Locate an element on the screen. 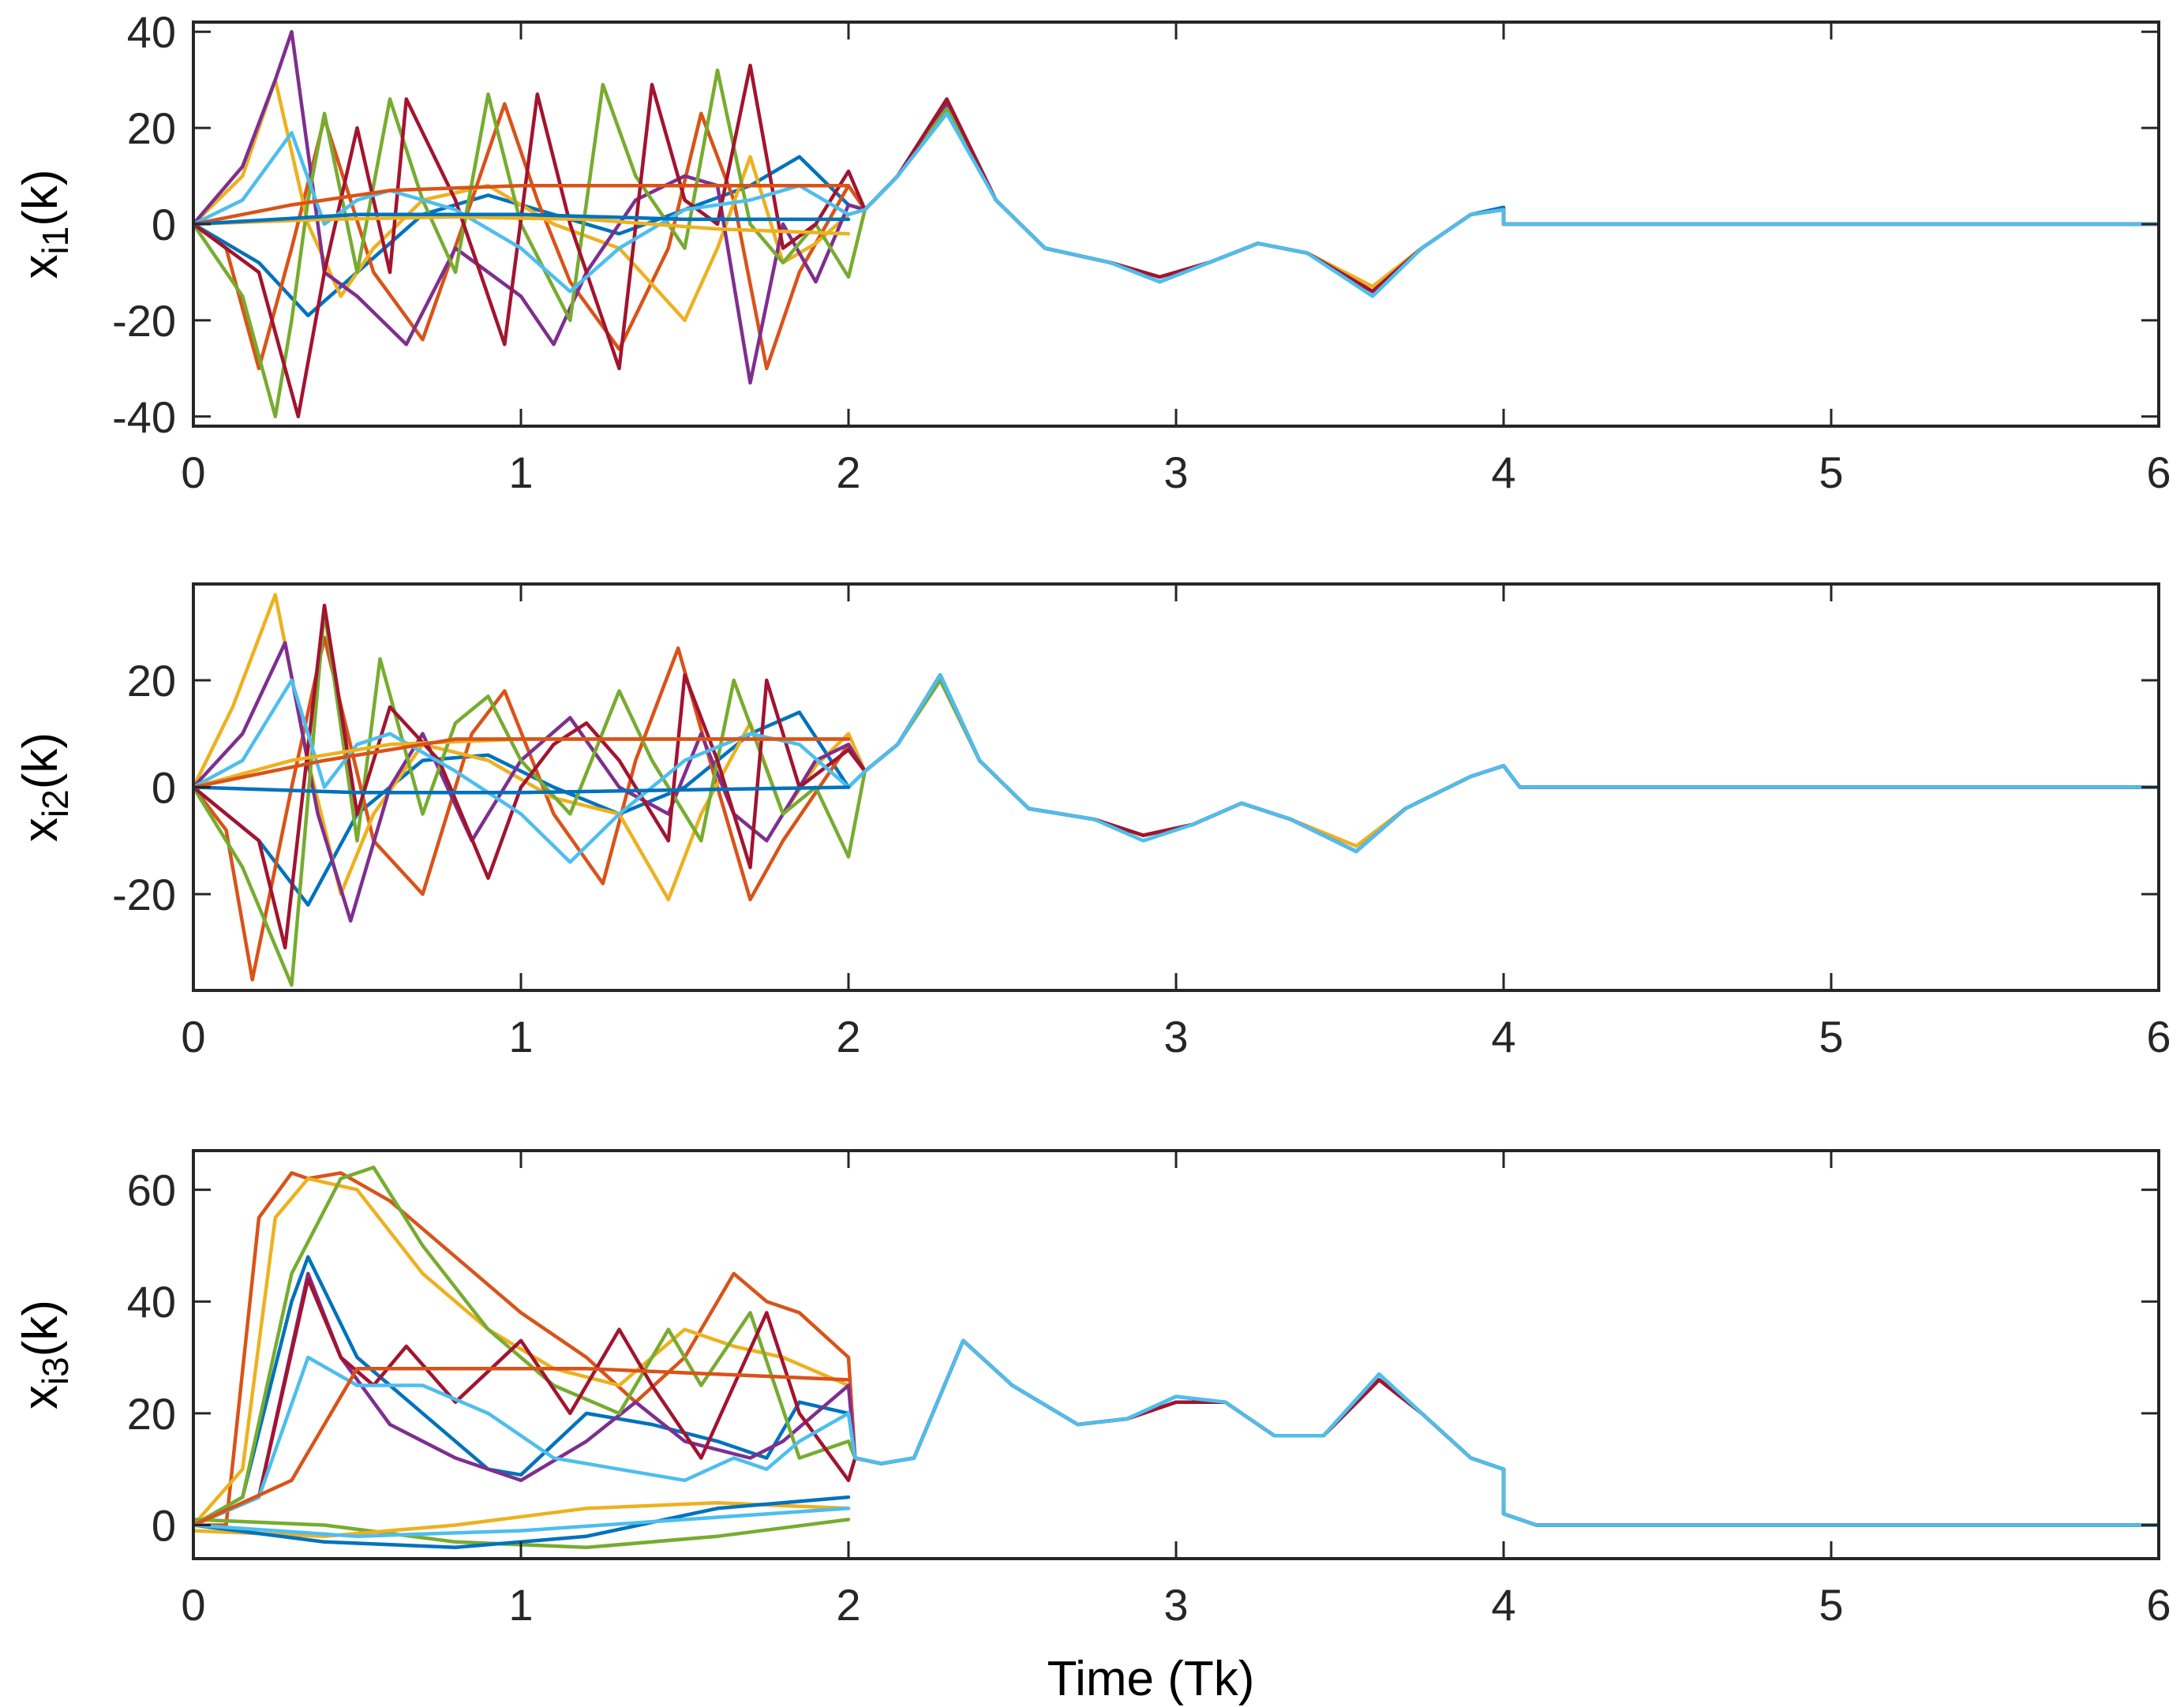 Image resolution: width=2184 pixels, height=1707 pixels. x-axis-label: Time (Tk) is located at coordinates (1151, 1679).